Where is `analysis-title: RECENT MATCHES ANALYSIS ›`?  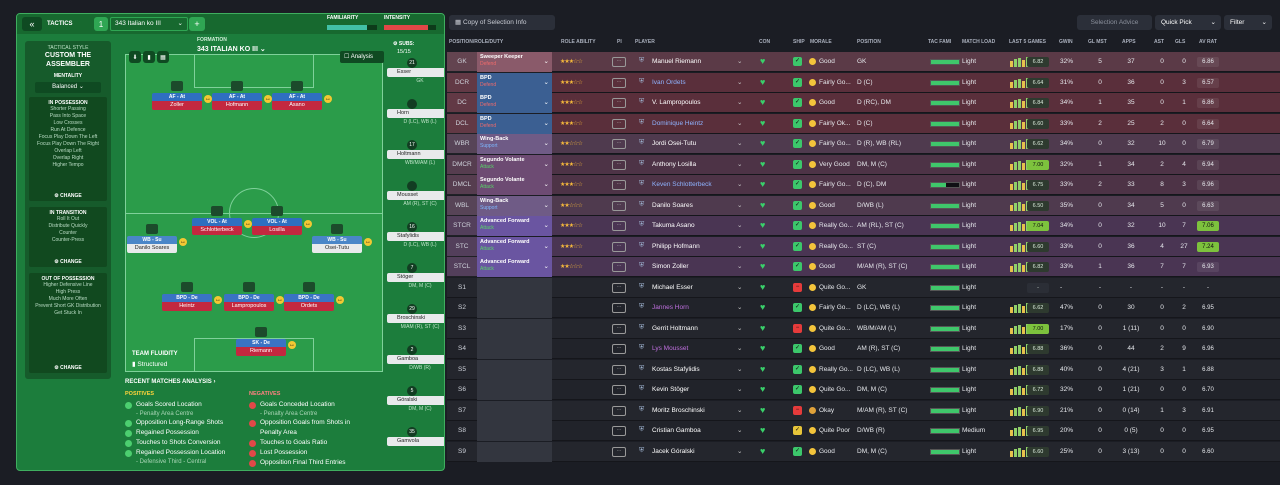
analysis-title: RECENT MATCHES ANALYSIS › is located at coordinates (170, 382).